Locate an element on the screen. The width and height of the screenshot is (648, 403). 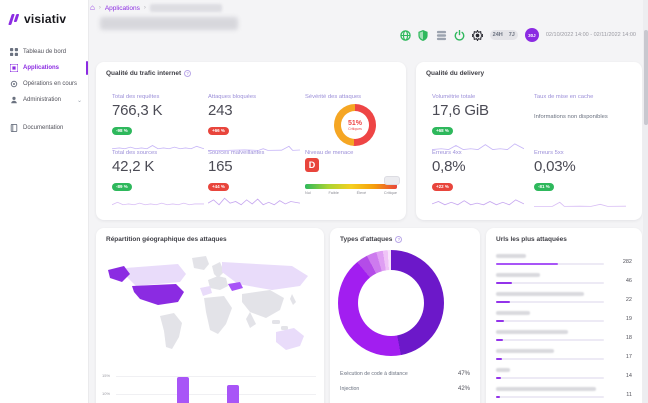
metric-total-sources: Total des sources 42,2 K -89 % is located at coordinates (159, 179).